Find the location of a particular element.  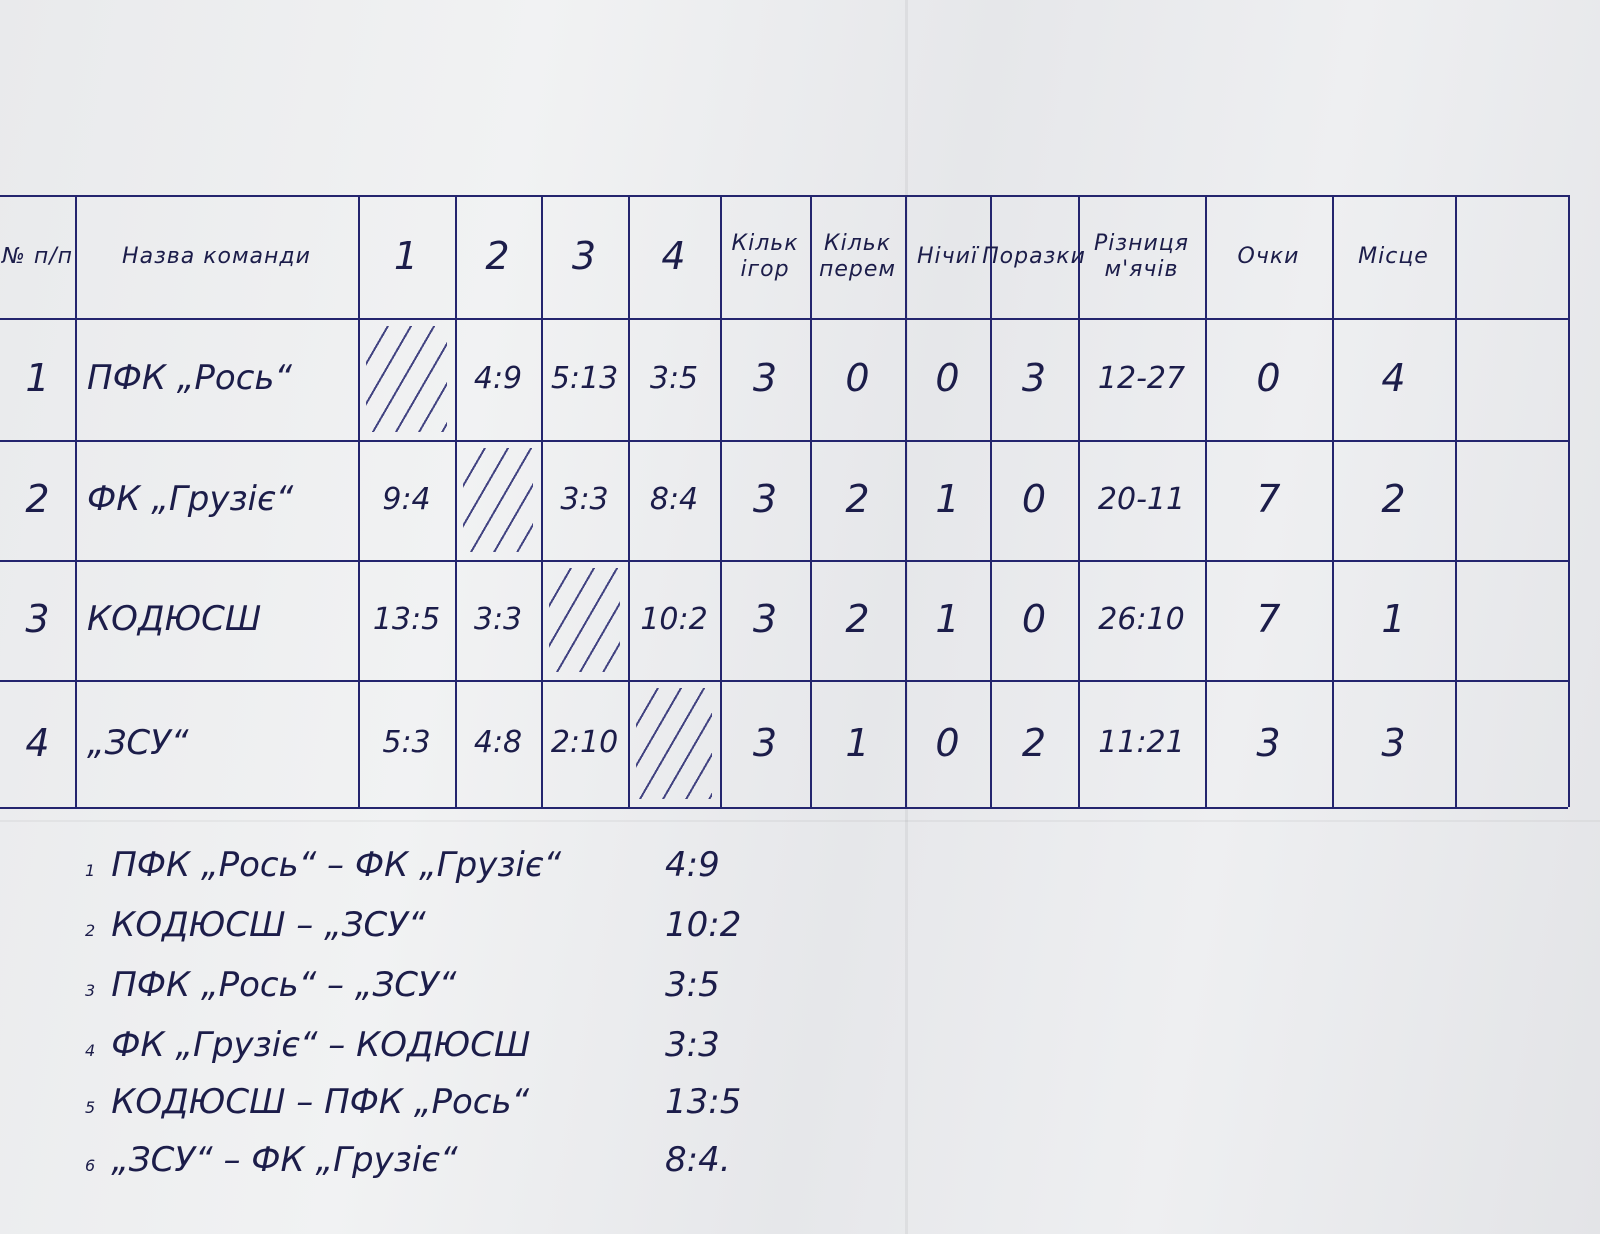

cell-wins: 1 is located at coordinates (857, 742).